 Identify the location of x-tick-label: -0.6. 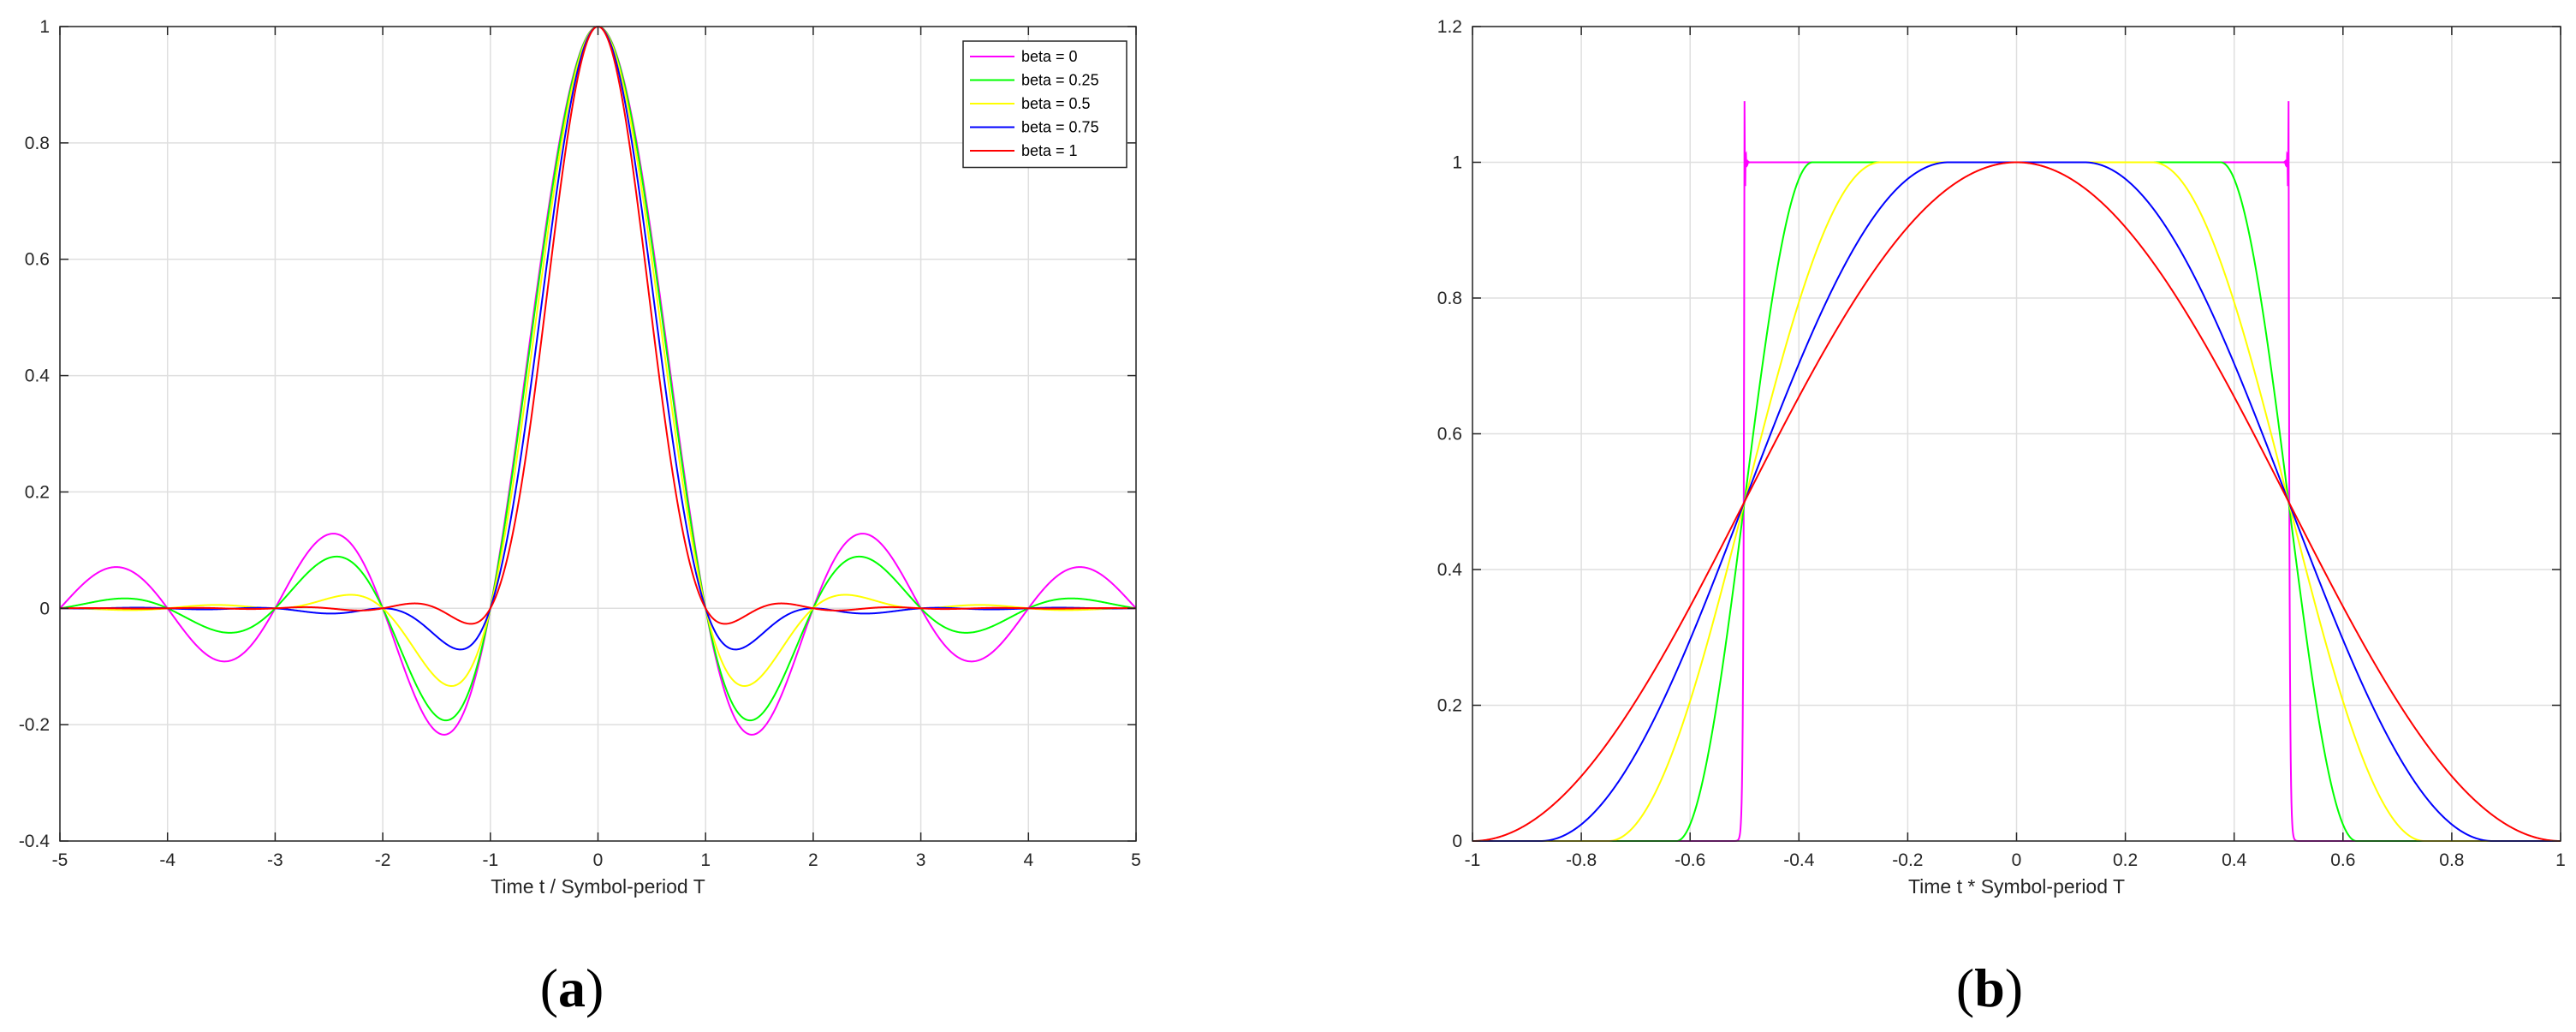
(1690, 860).